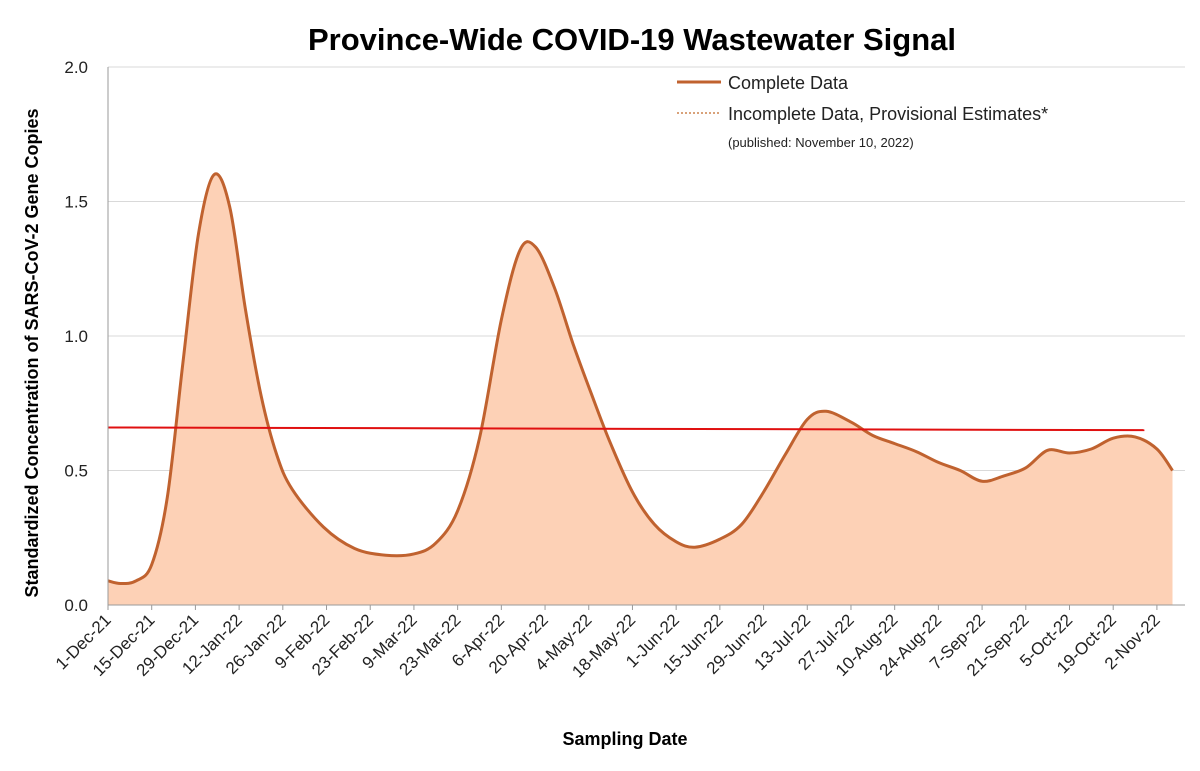 The width and height of the screenshot is (1200, 771). I want to click on y-tick-label: 2.0, so click(76, 67).